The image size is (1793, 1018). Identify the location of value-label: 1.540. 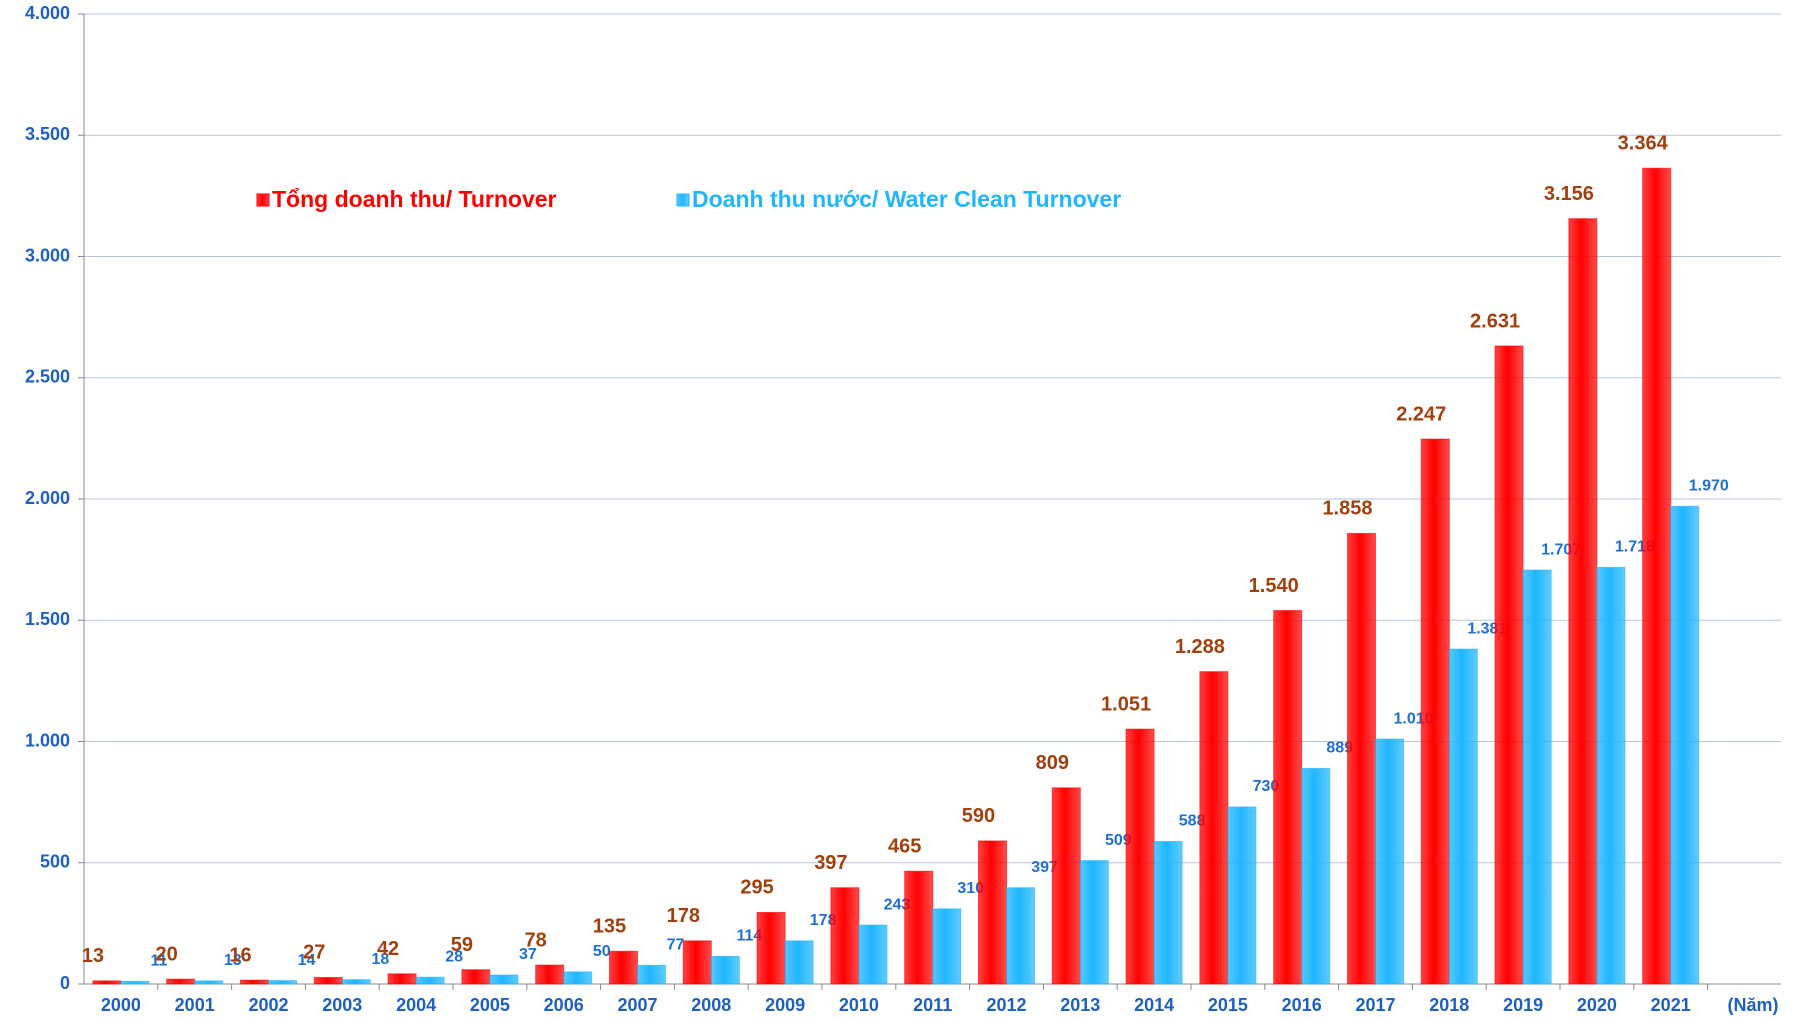
(1274, 586).